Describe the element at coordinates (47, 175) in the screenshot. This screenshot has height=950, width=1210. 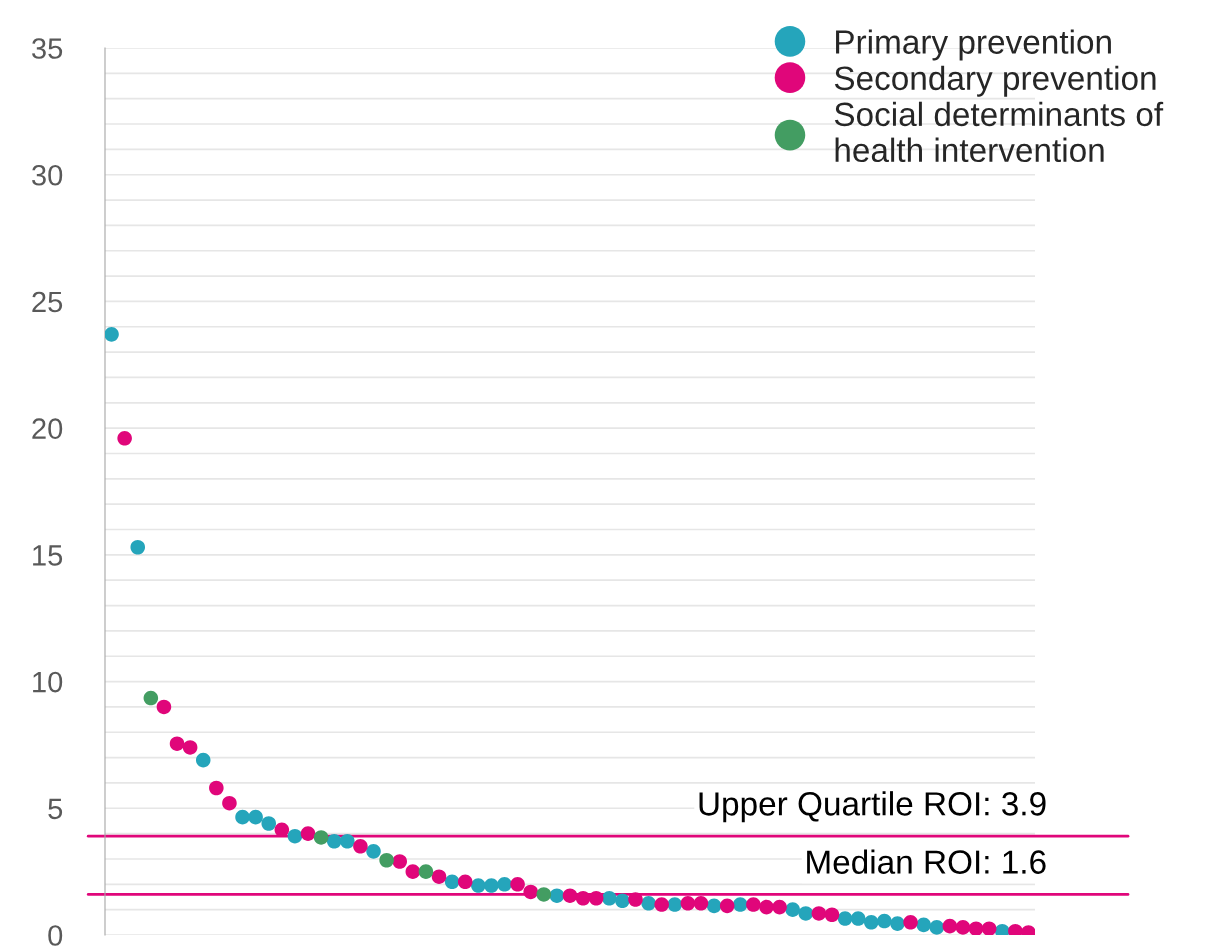
I see `y-tick-label: 30` at that location.